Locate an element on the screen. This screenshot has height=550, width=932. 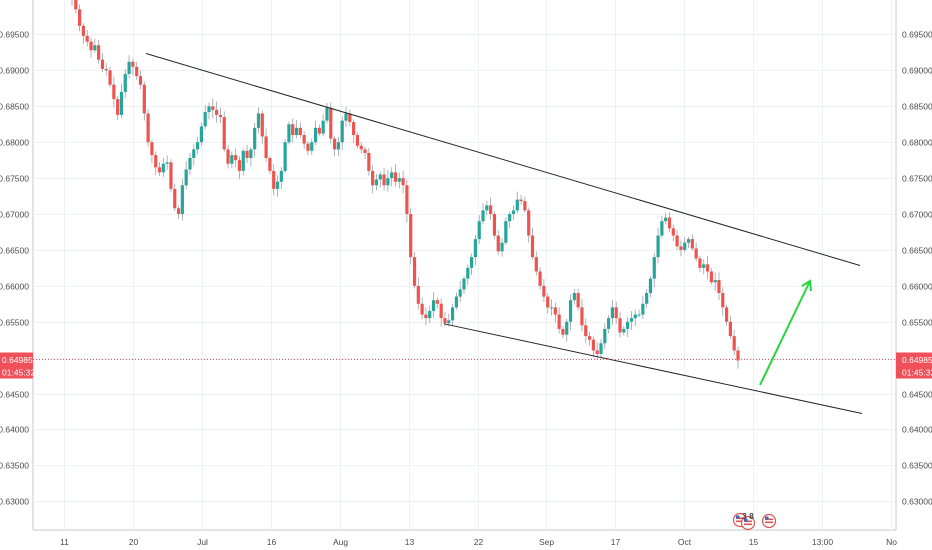
y-tick-label: 0.65500 is located at coordinates (917, 323).